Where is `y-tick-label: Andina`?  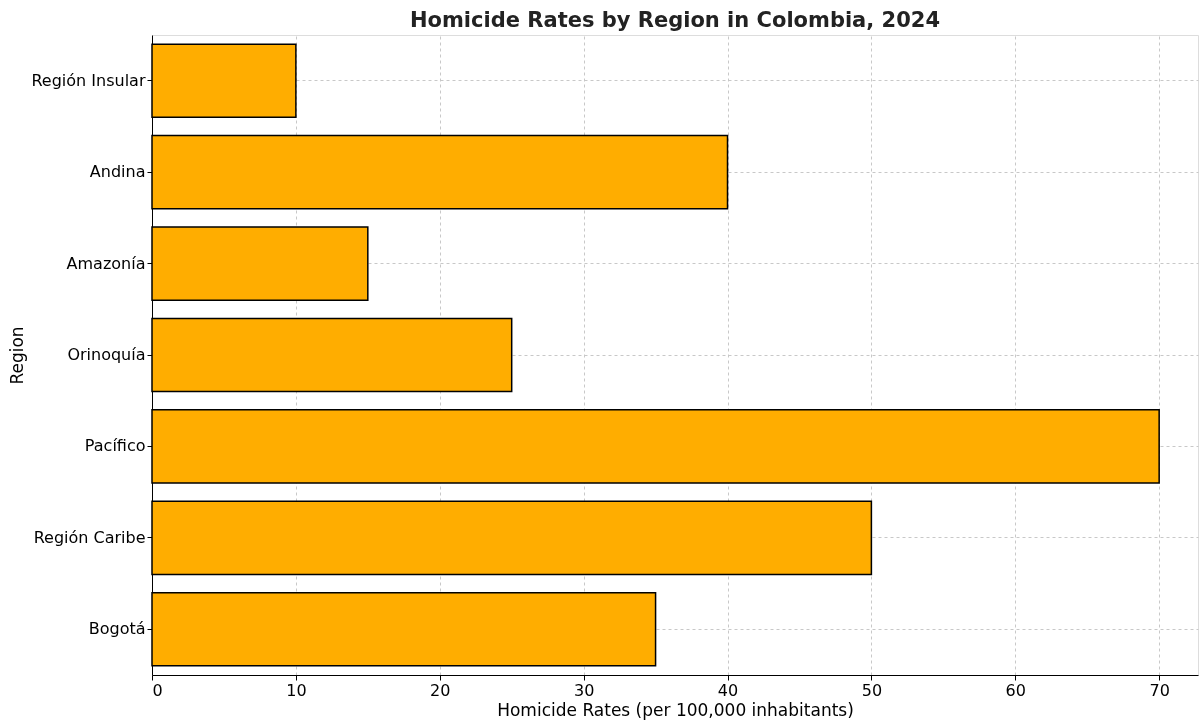
y-tick-label: Andina is located at coordinates (117, 172).